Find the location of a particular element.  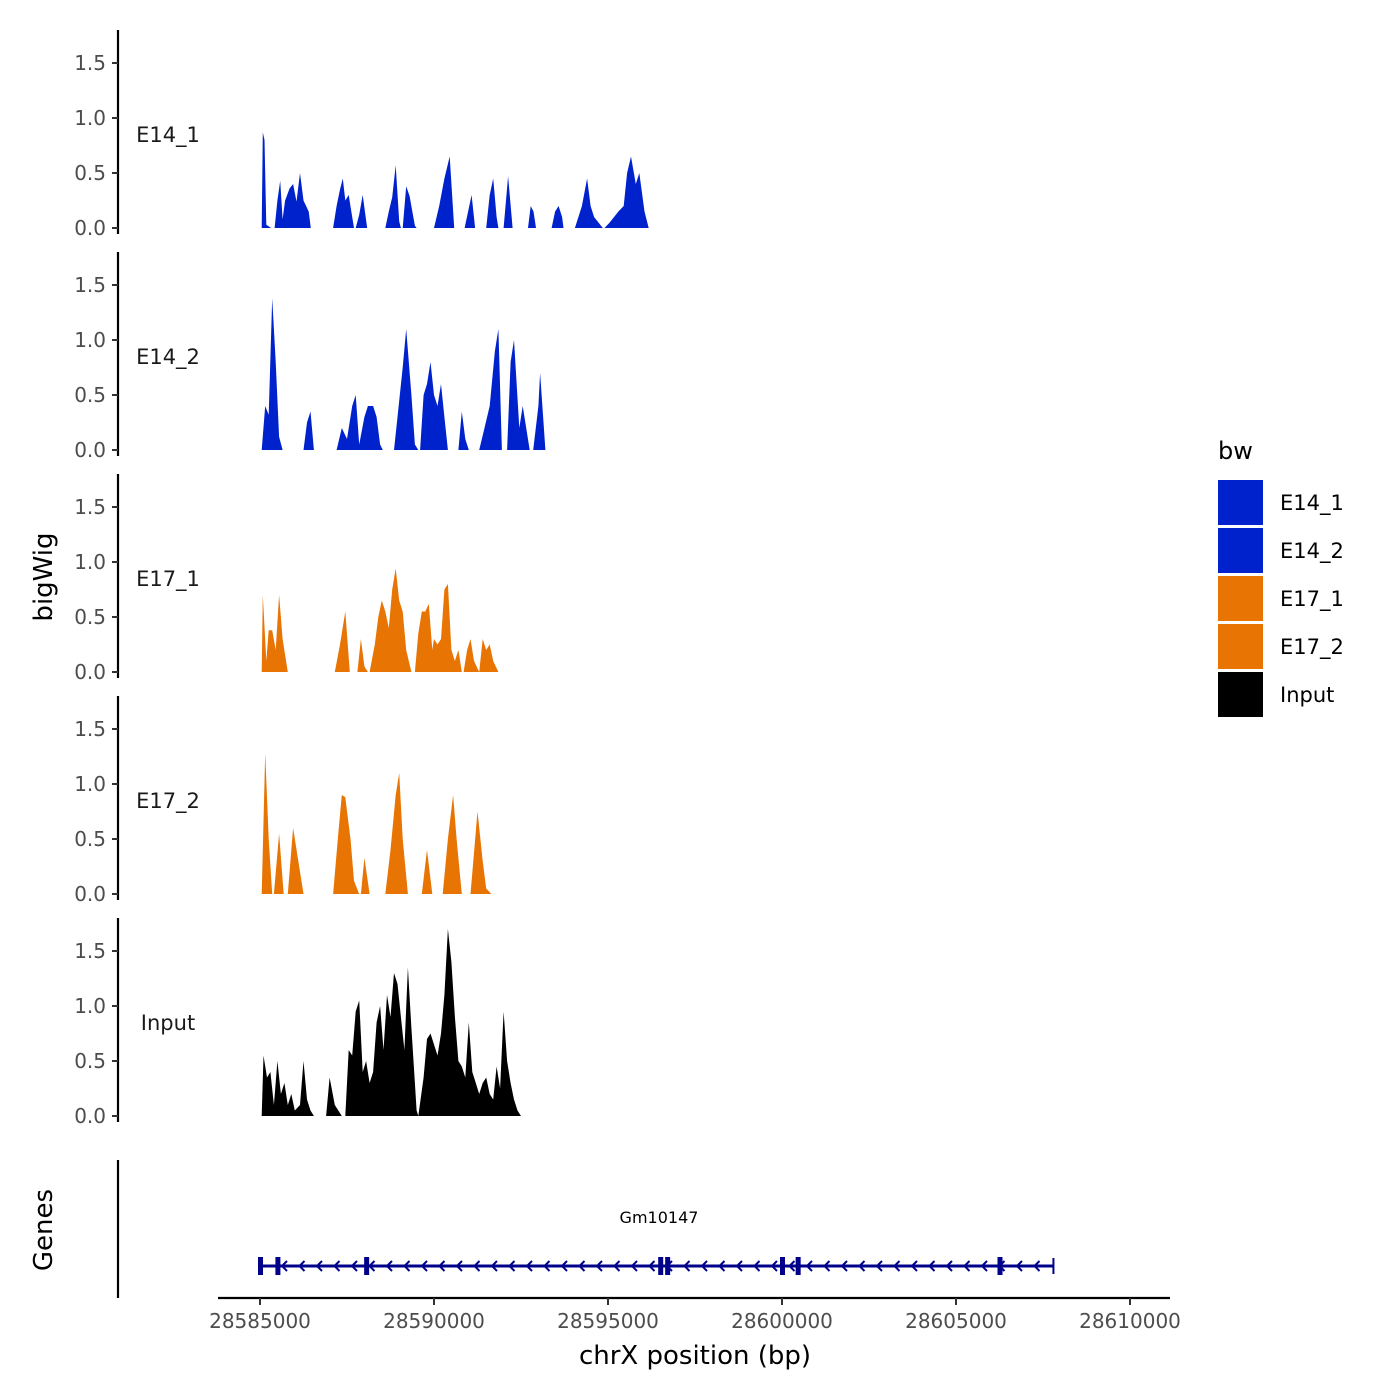

x-tick-label: 28590000 is located at coordinates (434, 1321).